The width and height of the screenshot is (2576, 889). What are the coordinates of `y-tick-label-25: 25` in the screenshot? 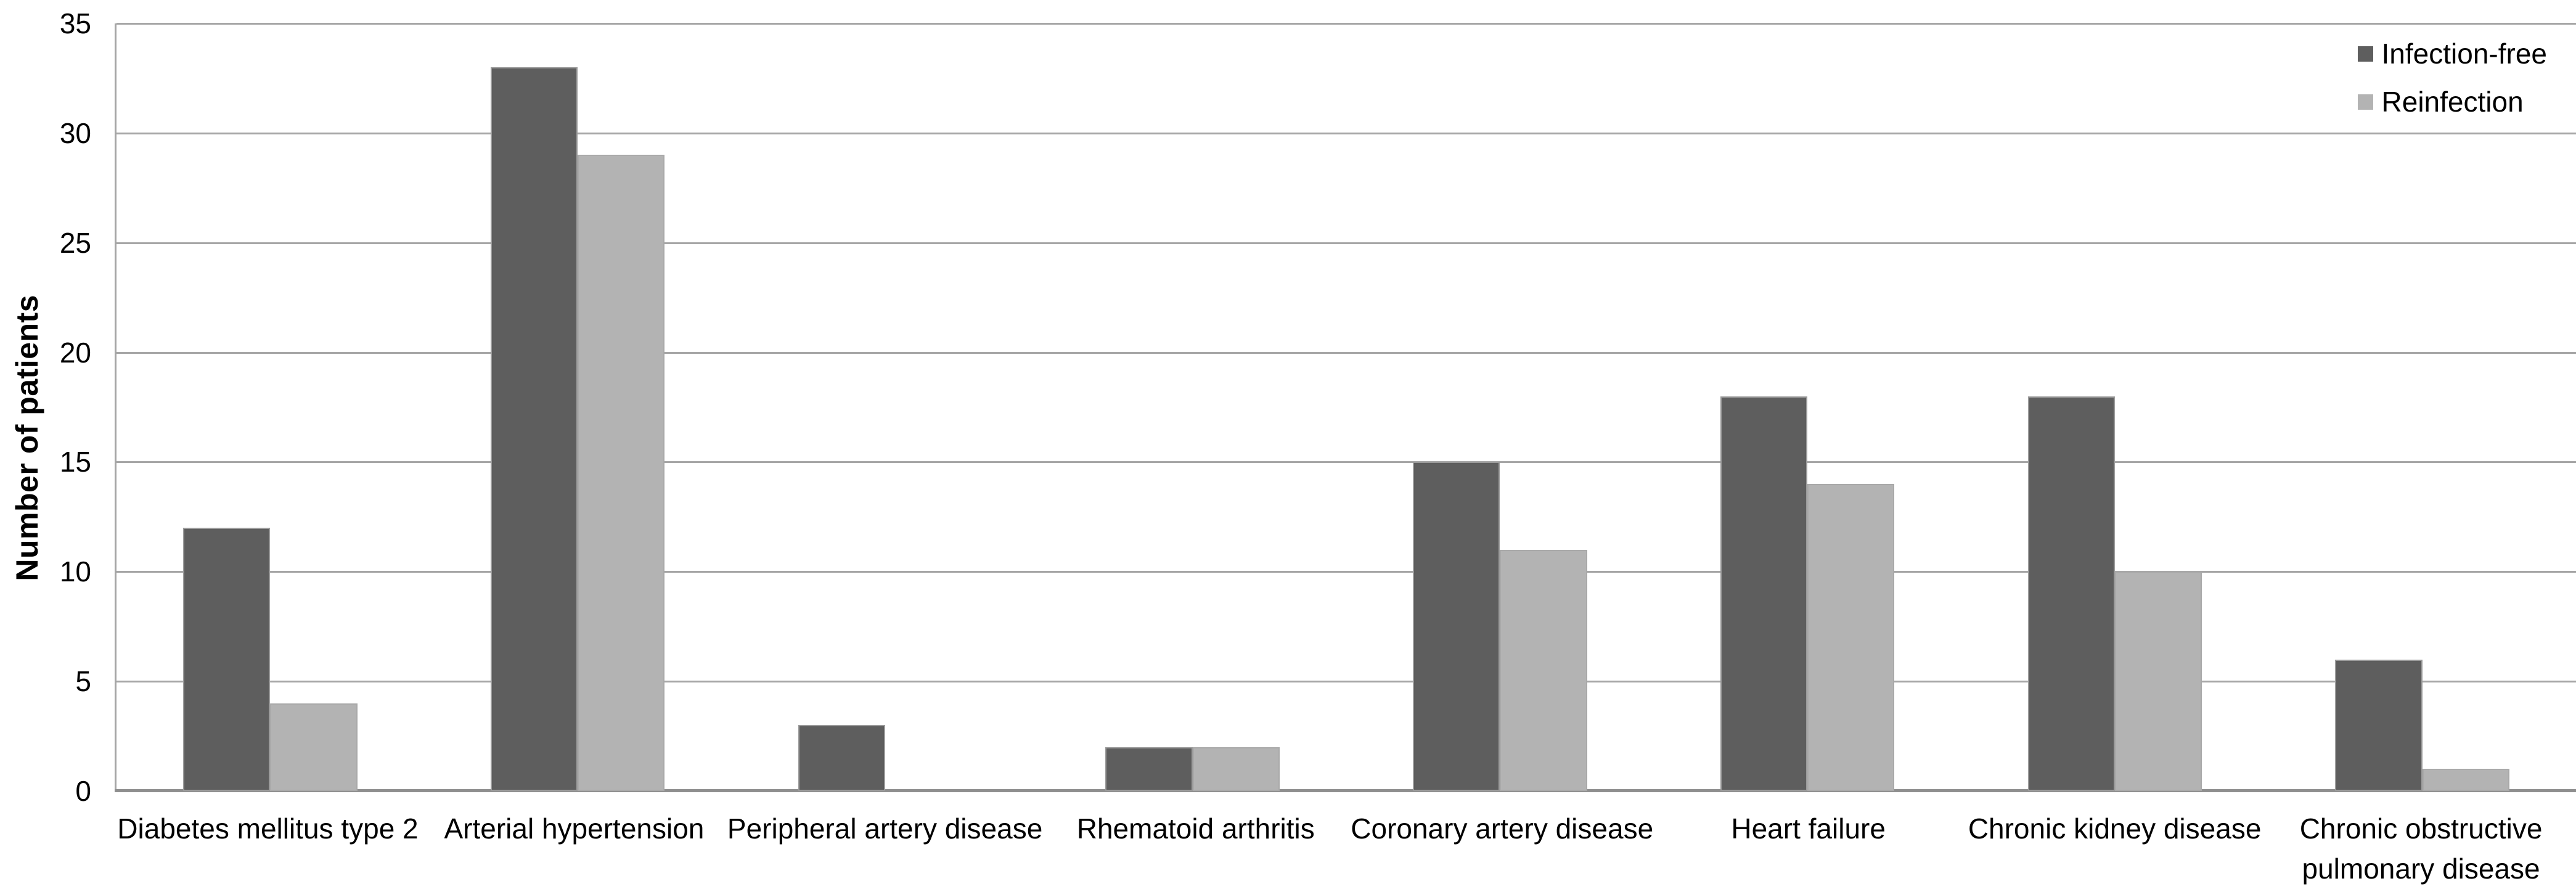 It's located at (75, 242).